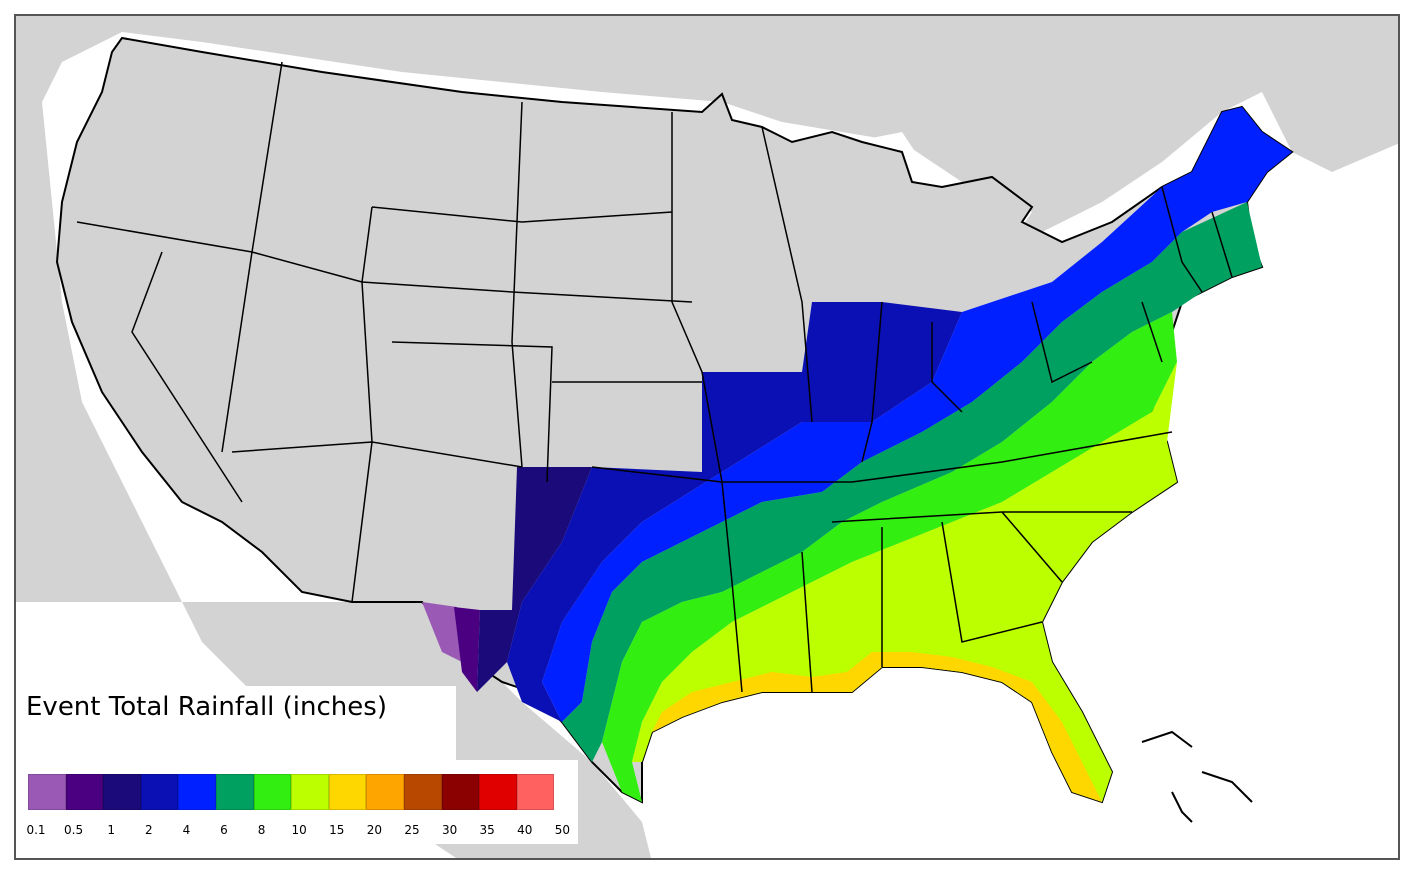  Describe the element at coordinates (299, 830) in the screenshot. I see `legend-tick-label: 10` at that location.